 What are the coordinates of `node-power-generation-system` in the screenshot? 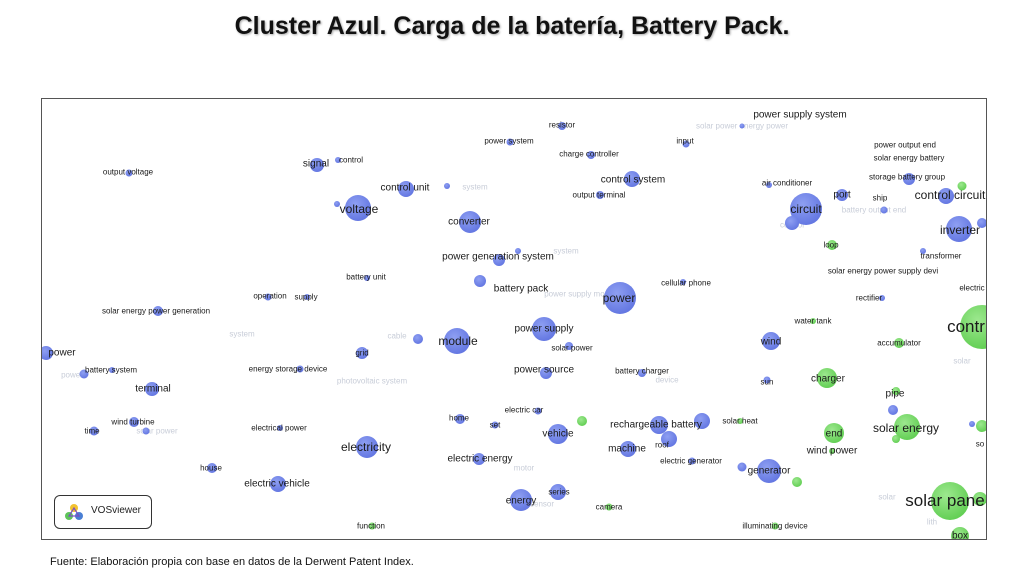 It's located at (499, 260).